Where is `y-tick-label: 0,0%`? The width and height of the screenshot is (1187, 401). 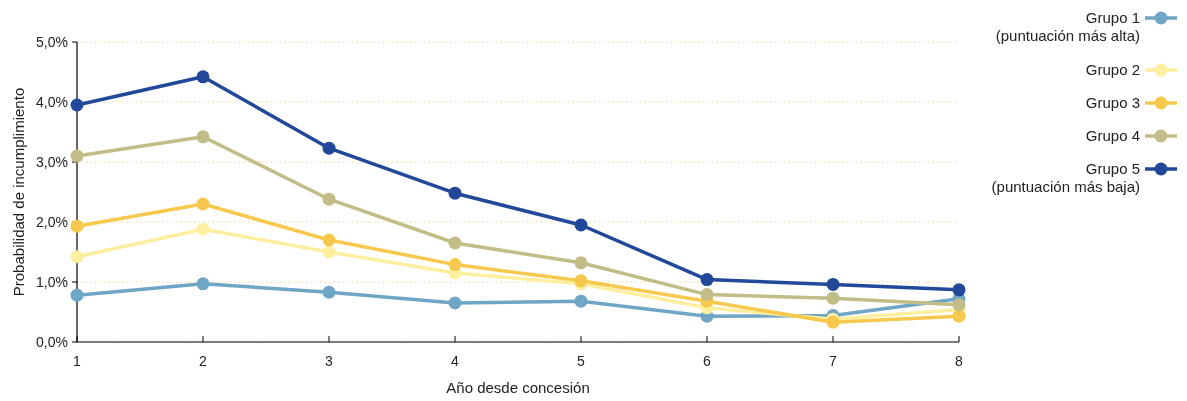
y-tick-label: 0,0% is located at coordinates (52, 341).